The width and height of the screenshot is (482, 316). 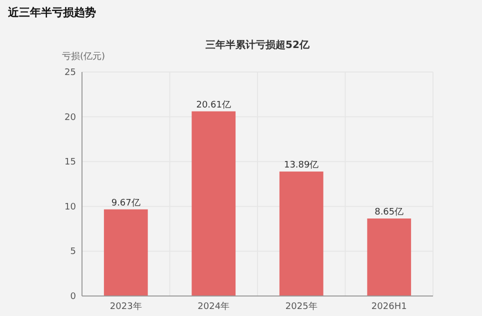 What do you see at coordinates (70, 163) in the screenshot?
I see `y-tick-label: 15` at bounding box center [70, 163].